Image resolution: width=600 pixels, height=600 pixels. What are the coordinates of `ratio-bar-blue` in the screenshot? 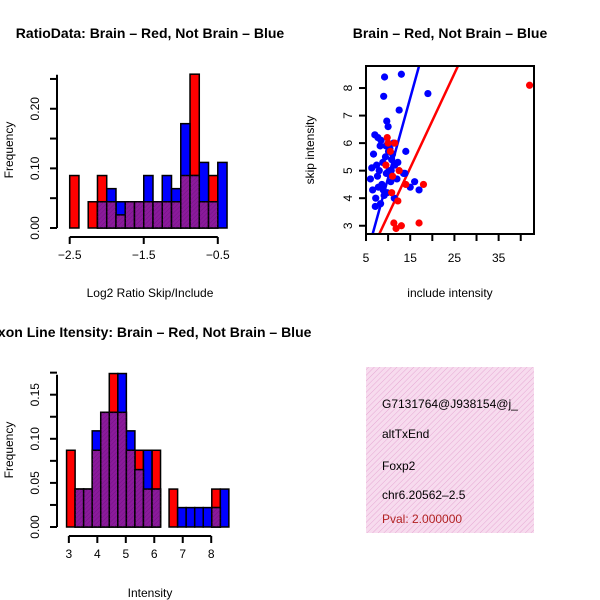 It's located at (222, 195).